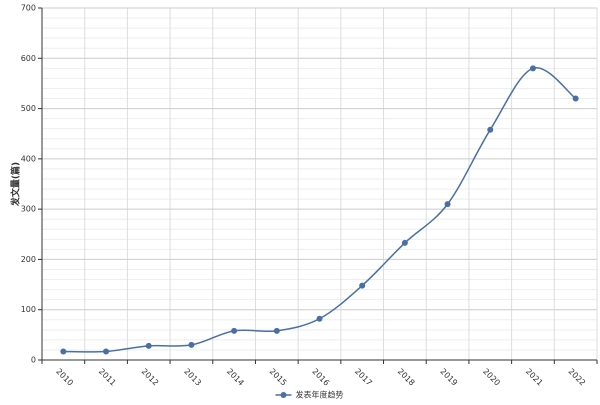 This screenshot has height=405, width=600. I want to click on x-tick-label: 2013, so click(192, 377).